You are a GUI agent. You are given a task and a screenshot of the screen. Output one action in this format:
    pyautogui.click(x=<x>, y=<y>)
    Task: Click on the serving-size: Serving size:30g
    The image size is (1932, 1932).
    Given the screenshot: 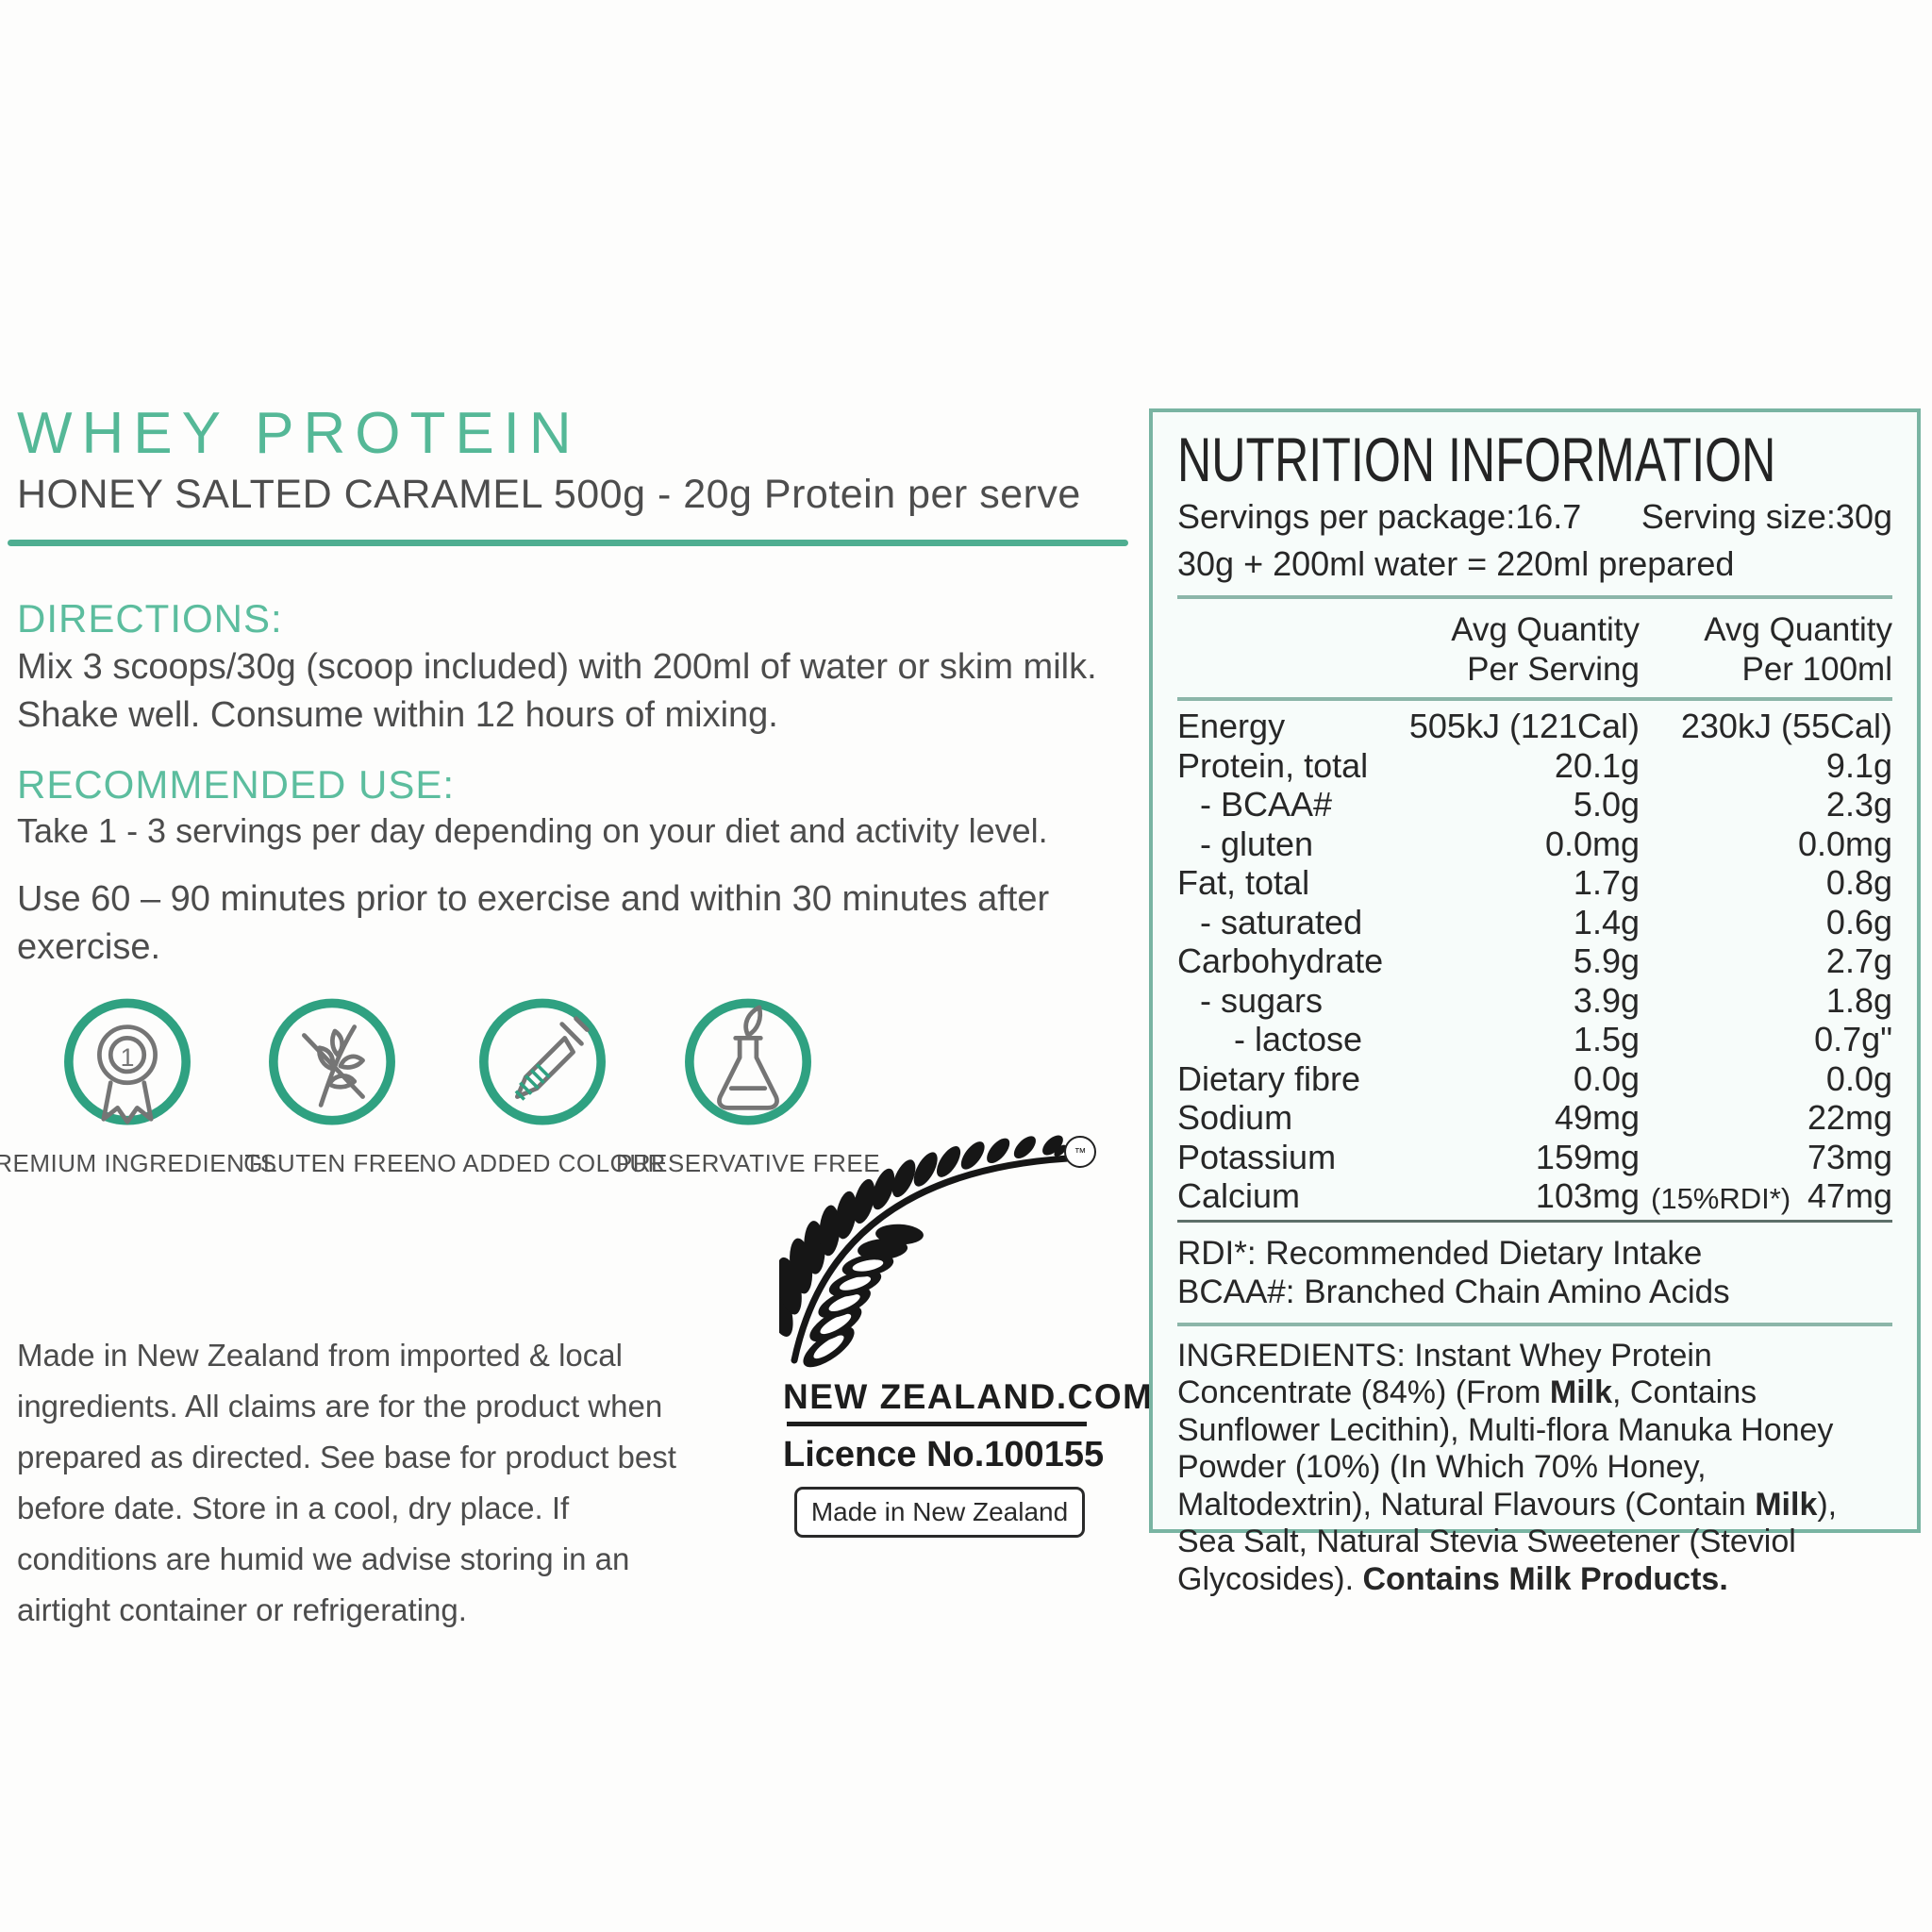 What is the action you would take?
    pyautogui.click(x=1767, y=517)
    